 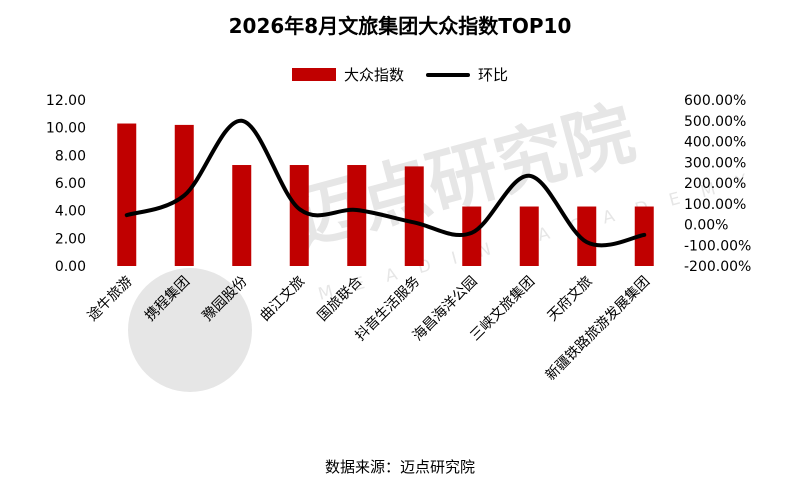 What do you see at coordinates (190, 330) in the screenshot?
I see `watermark-logo-icon` at bounding box center [190, 330].